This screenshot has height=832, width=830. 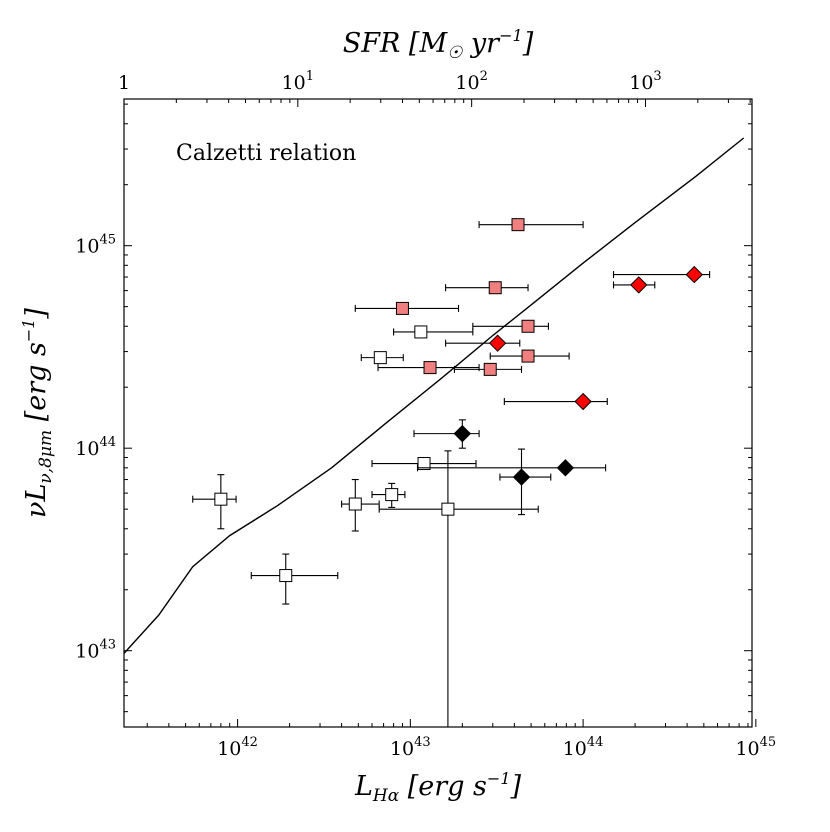 What do you see at coordinates (645, 81) in the screenshot?
I see `top-tick-label: 10³` at bounding box center [645, 81].